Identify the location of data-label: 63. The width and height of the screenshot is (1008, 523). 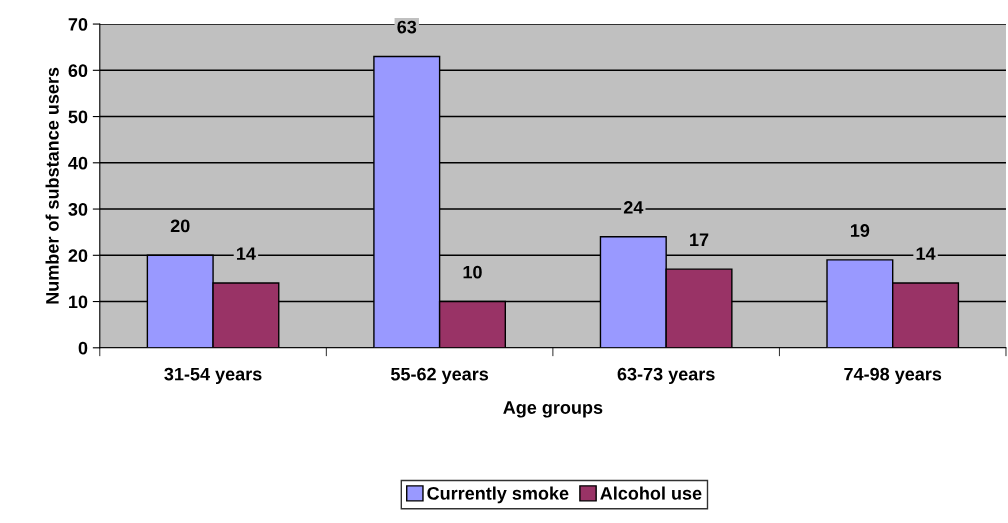
(407, 27).